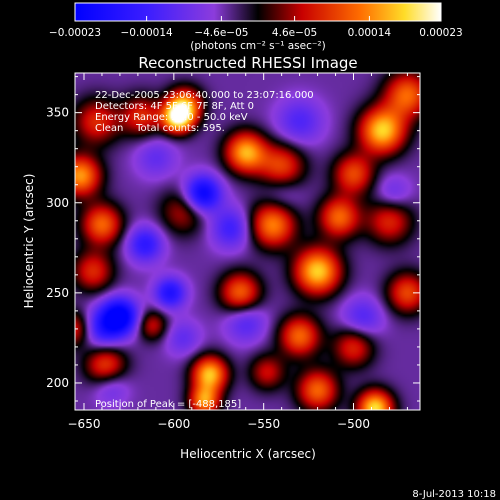 Image resolution: width=500 pixels, height=500 pixels. What do you see at coordinates (168, 404) in the screenshot?
I see `peak-position-label: Position of Peak = [-488,185]` at bounding box center [168, 404].